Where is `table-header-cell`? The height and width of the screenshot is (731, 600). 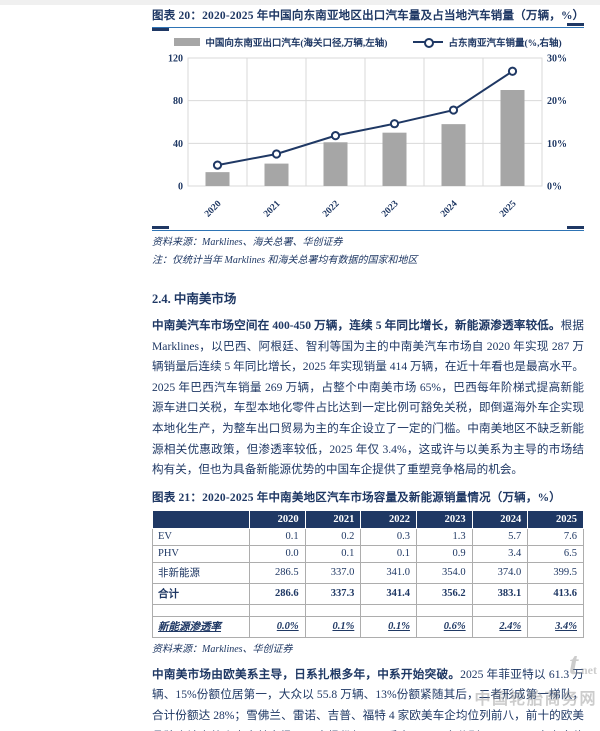
table-header-cell is located at coordinates (201, 519).